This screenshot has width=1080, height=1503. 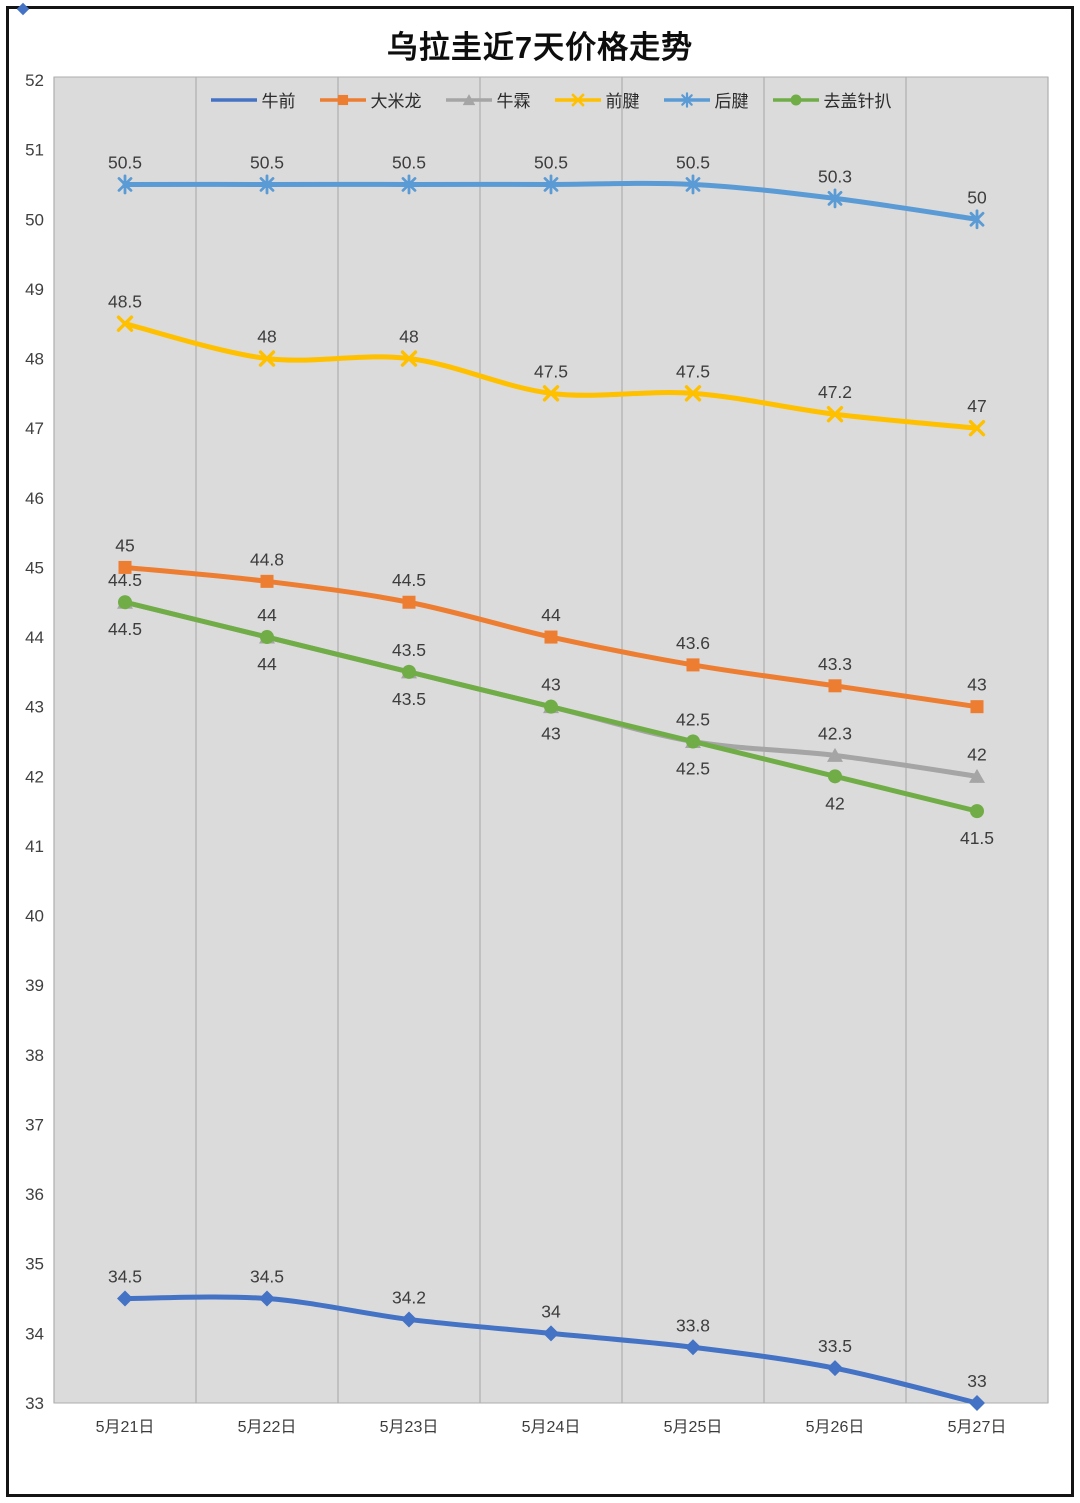 I want to click on data-label: 42, so click(x=834, y=803).